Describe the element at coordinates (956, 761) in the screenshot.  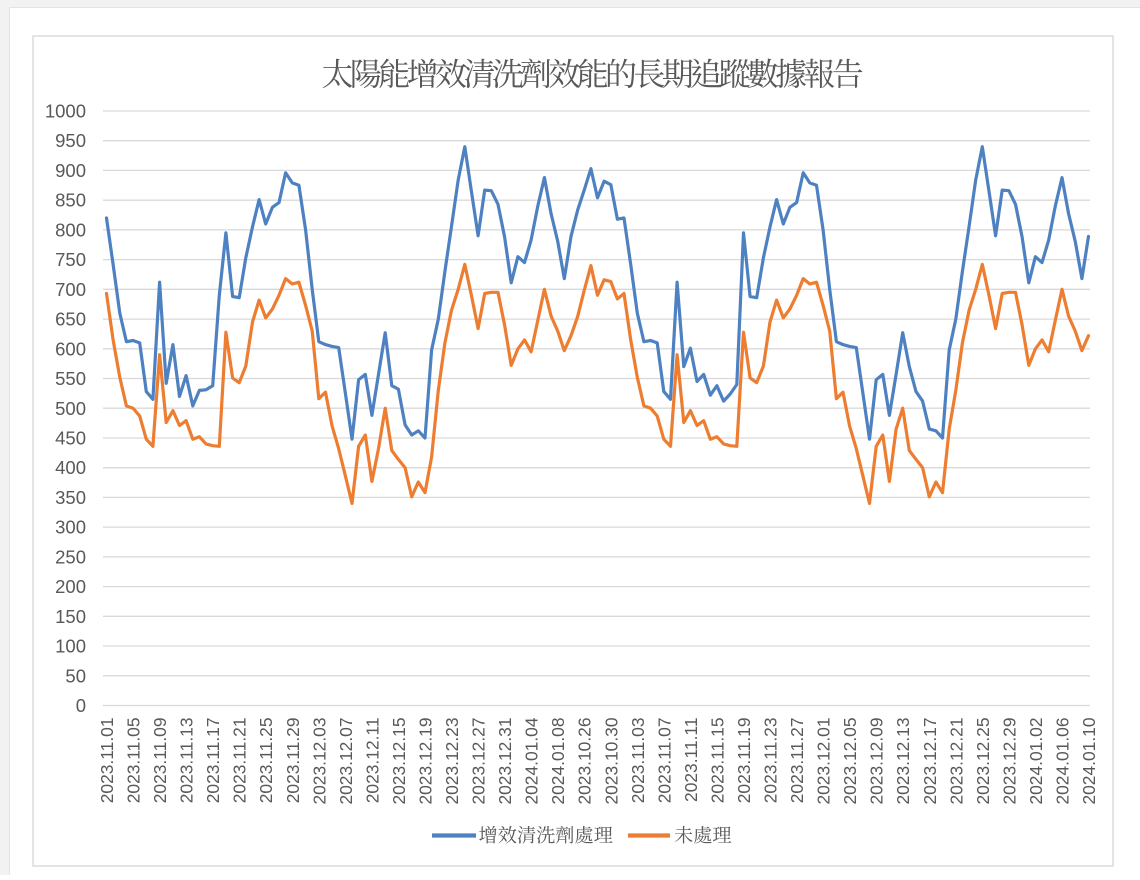
I see `svg-text: 2023.12.21` at that location.